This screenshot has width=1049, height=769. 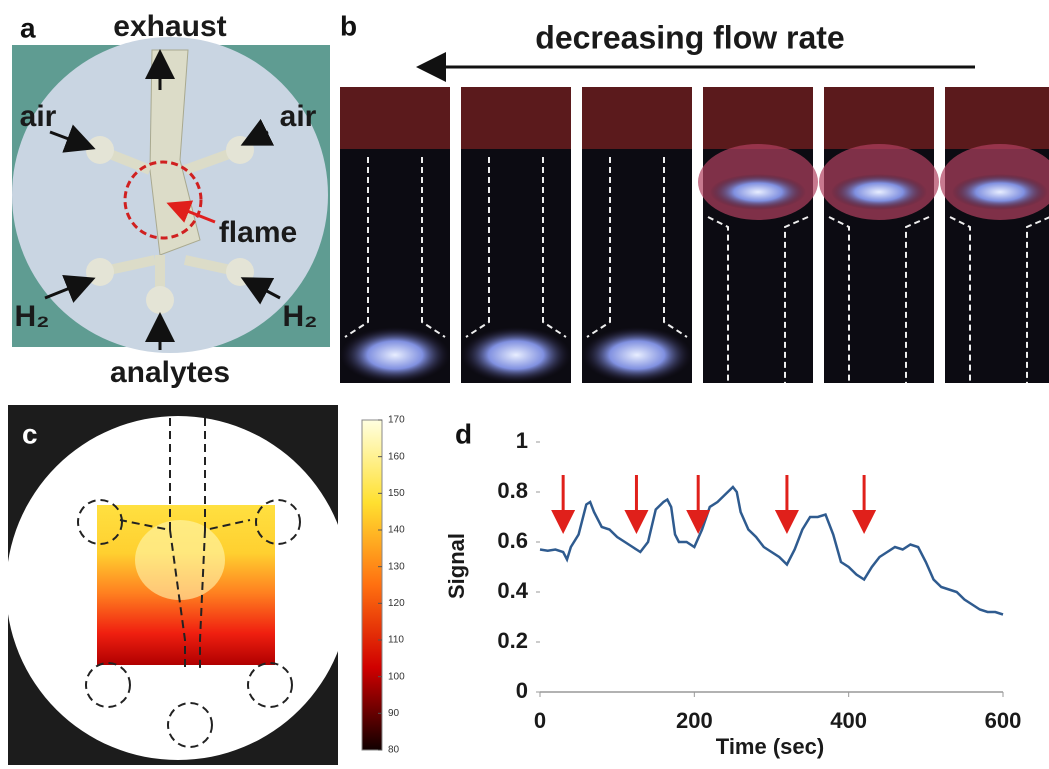 I want to click on colorbar-tick-label: 100, so click(x=396, y=676).